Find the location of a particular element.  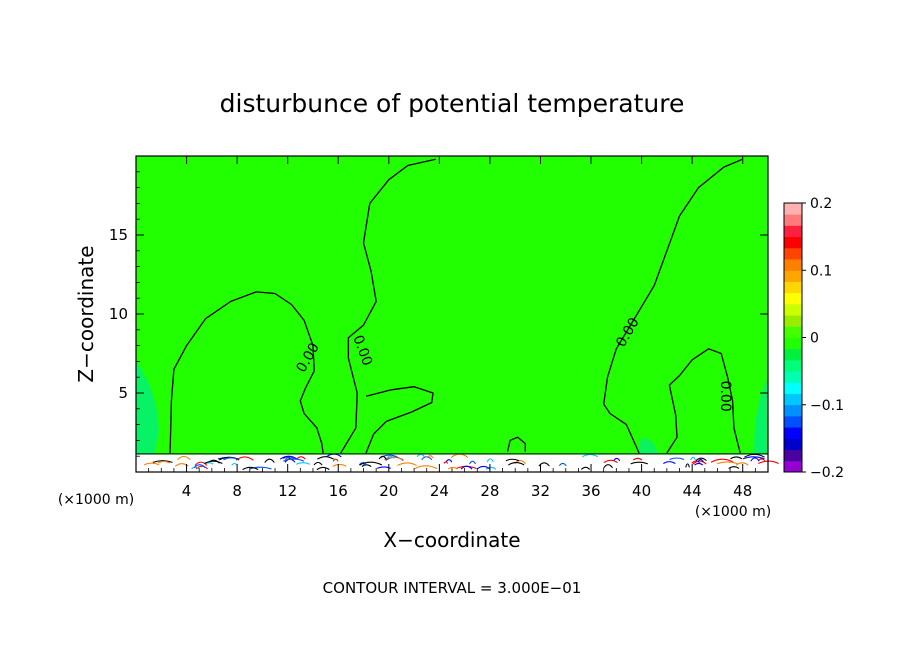

y-tick-label: 10 is located at coordinates (118, 314).